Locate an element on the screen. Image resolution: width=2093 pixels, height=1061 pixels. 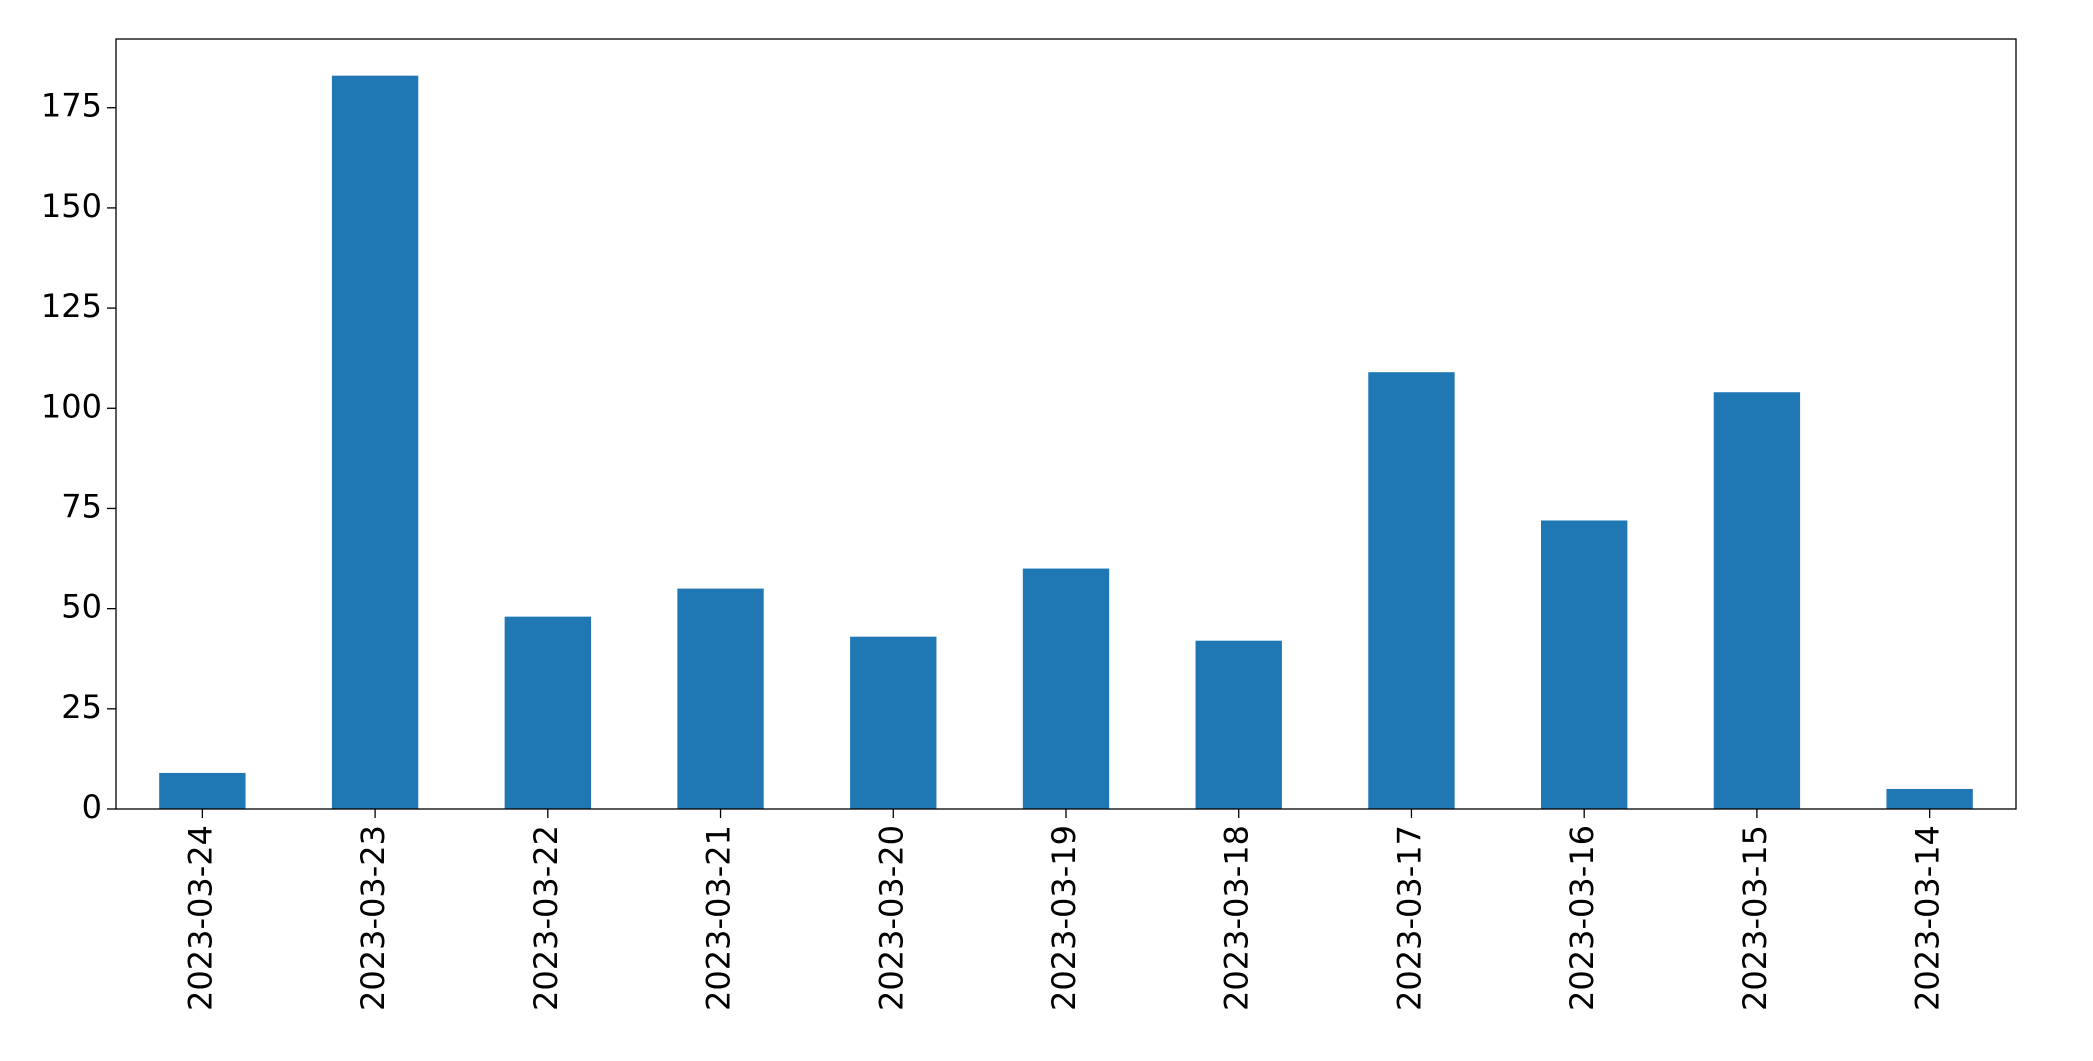
x-tick-label: 2023-03-15 is located at coordinates (1755, 918).